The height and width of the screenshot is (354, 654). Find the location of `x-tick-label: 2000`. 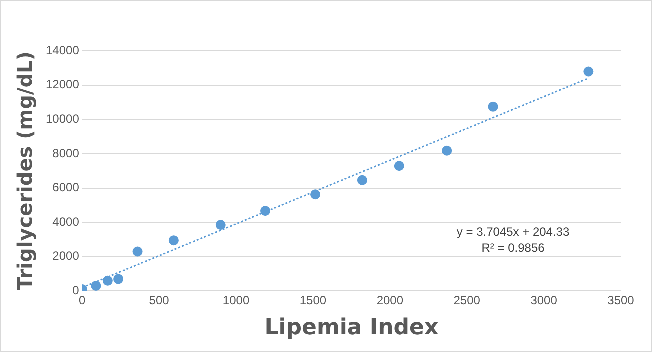

x-tick-label: 2000 is located at coordinates (390, 301).